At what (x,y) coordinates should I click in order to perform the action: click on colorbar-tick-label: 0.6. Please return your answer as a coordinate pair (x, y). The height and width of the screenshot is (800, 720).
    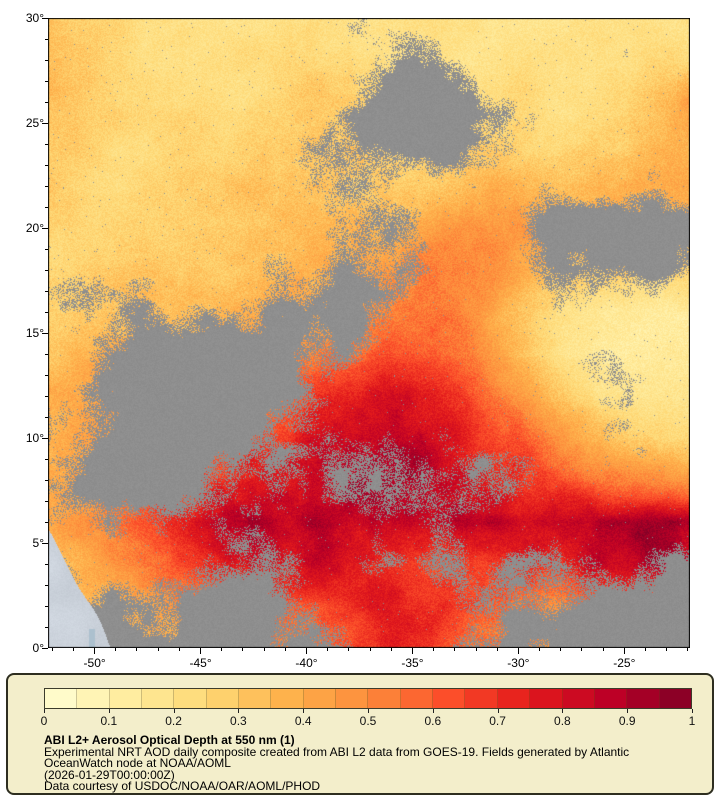
    Looking at the image, I should click on (433, 721).